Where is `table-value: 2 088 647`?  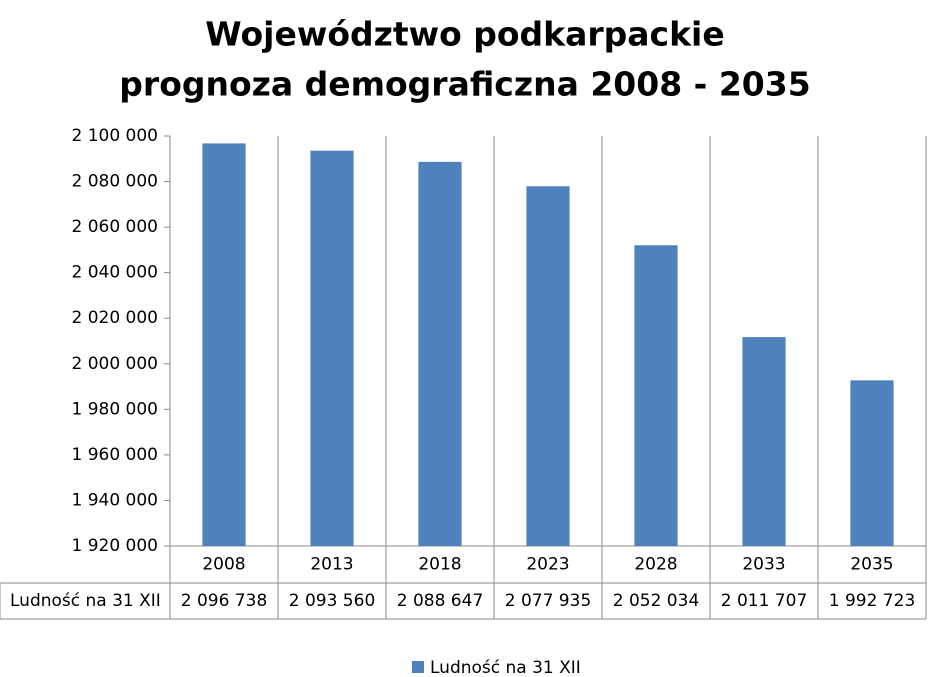 table-value: 2 088 647 is located at coordinates (440, 601).